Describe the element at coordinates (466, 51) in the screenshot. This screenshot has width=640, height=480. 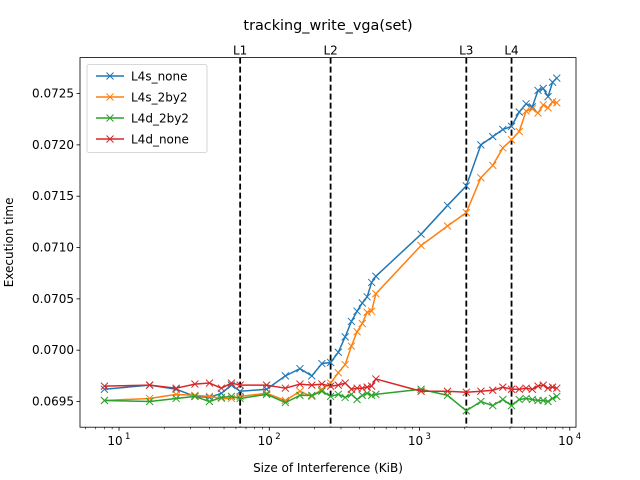
I see `vline-label-l3: L3` at that location.